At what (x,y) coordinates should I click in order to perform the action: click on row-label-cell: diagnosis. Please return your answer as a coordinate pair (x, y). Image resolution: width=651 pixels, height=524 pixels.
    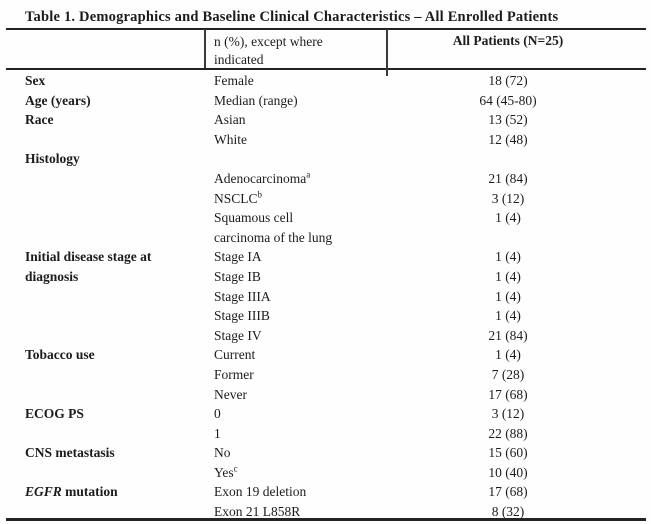
    Looking at the image, I should click on (52, 276).